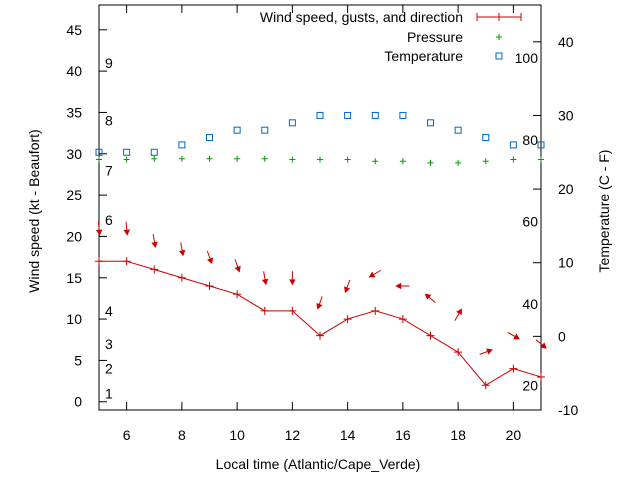 This screenshot has width=640, height=480. What do you see at coordinates (530, 140) in the screenshot?
I see `fahrenheit-label: 80` at bounding box center [530, 140].